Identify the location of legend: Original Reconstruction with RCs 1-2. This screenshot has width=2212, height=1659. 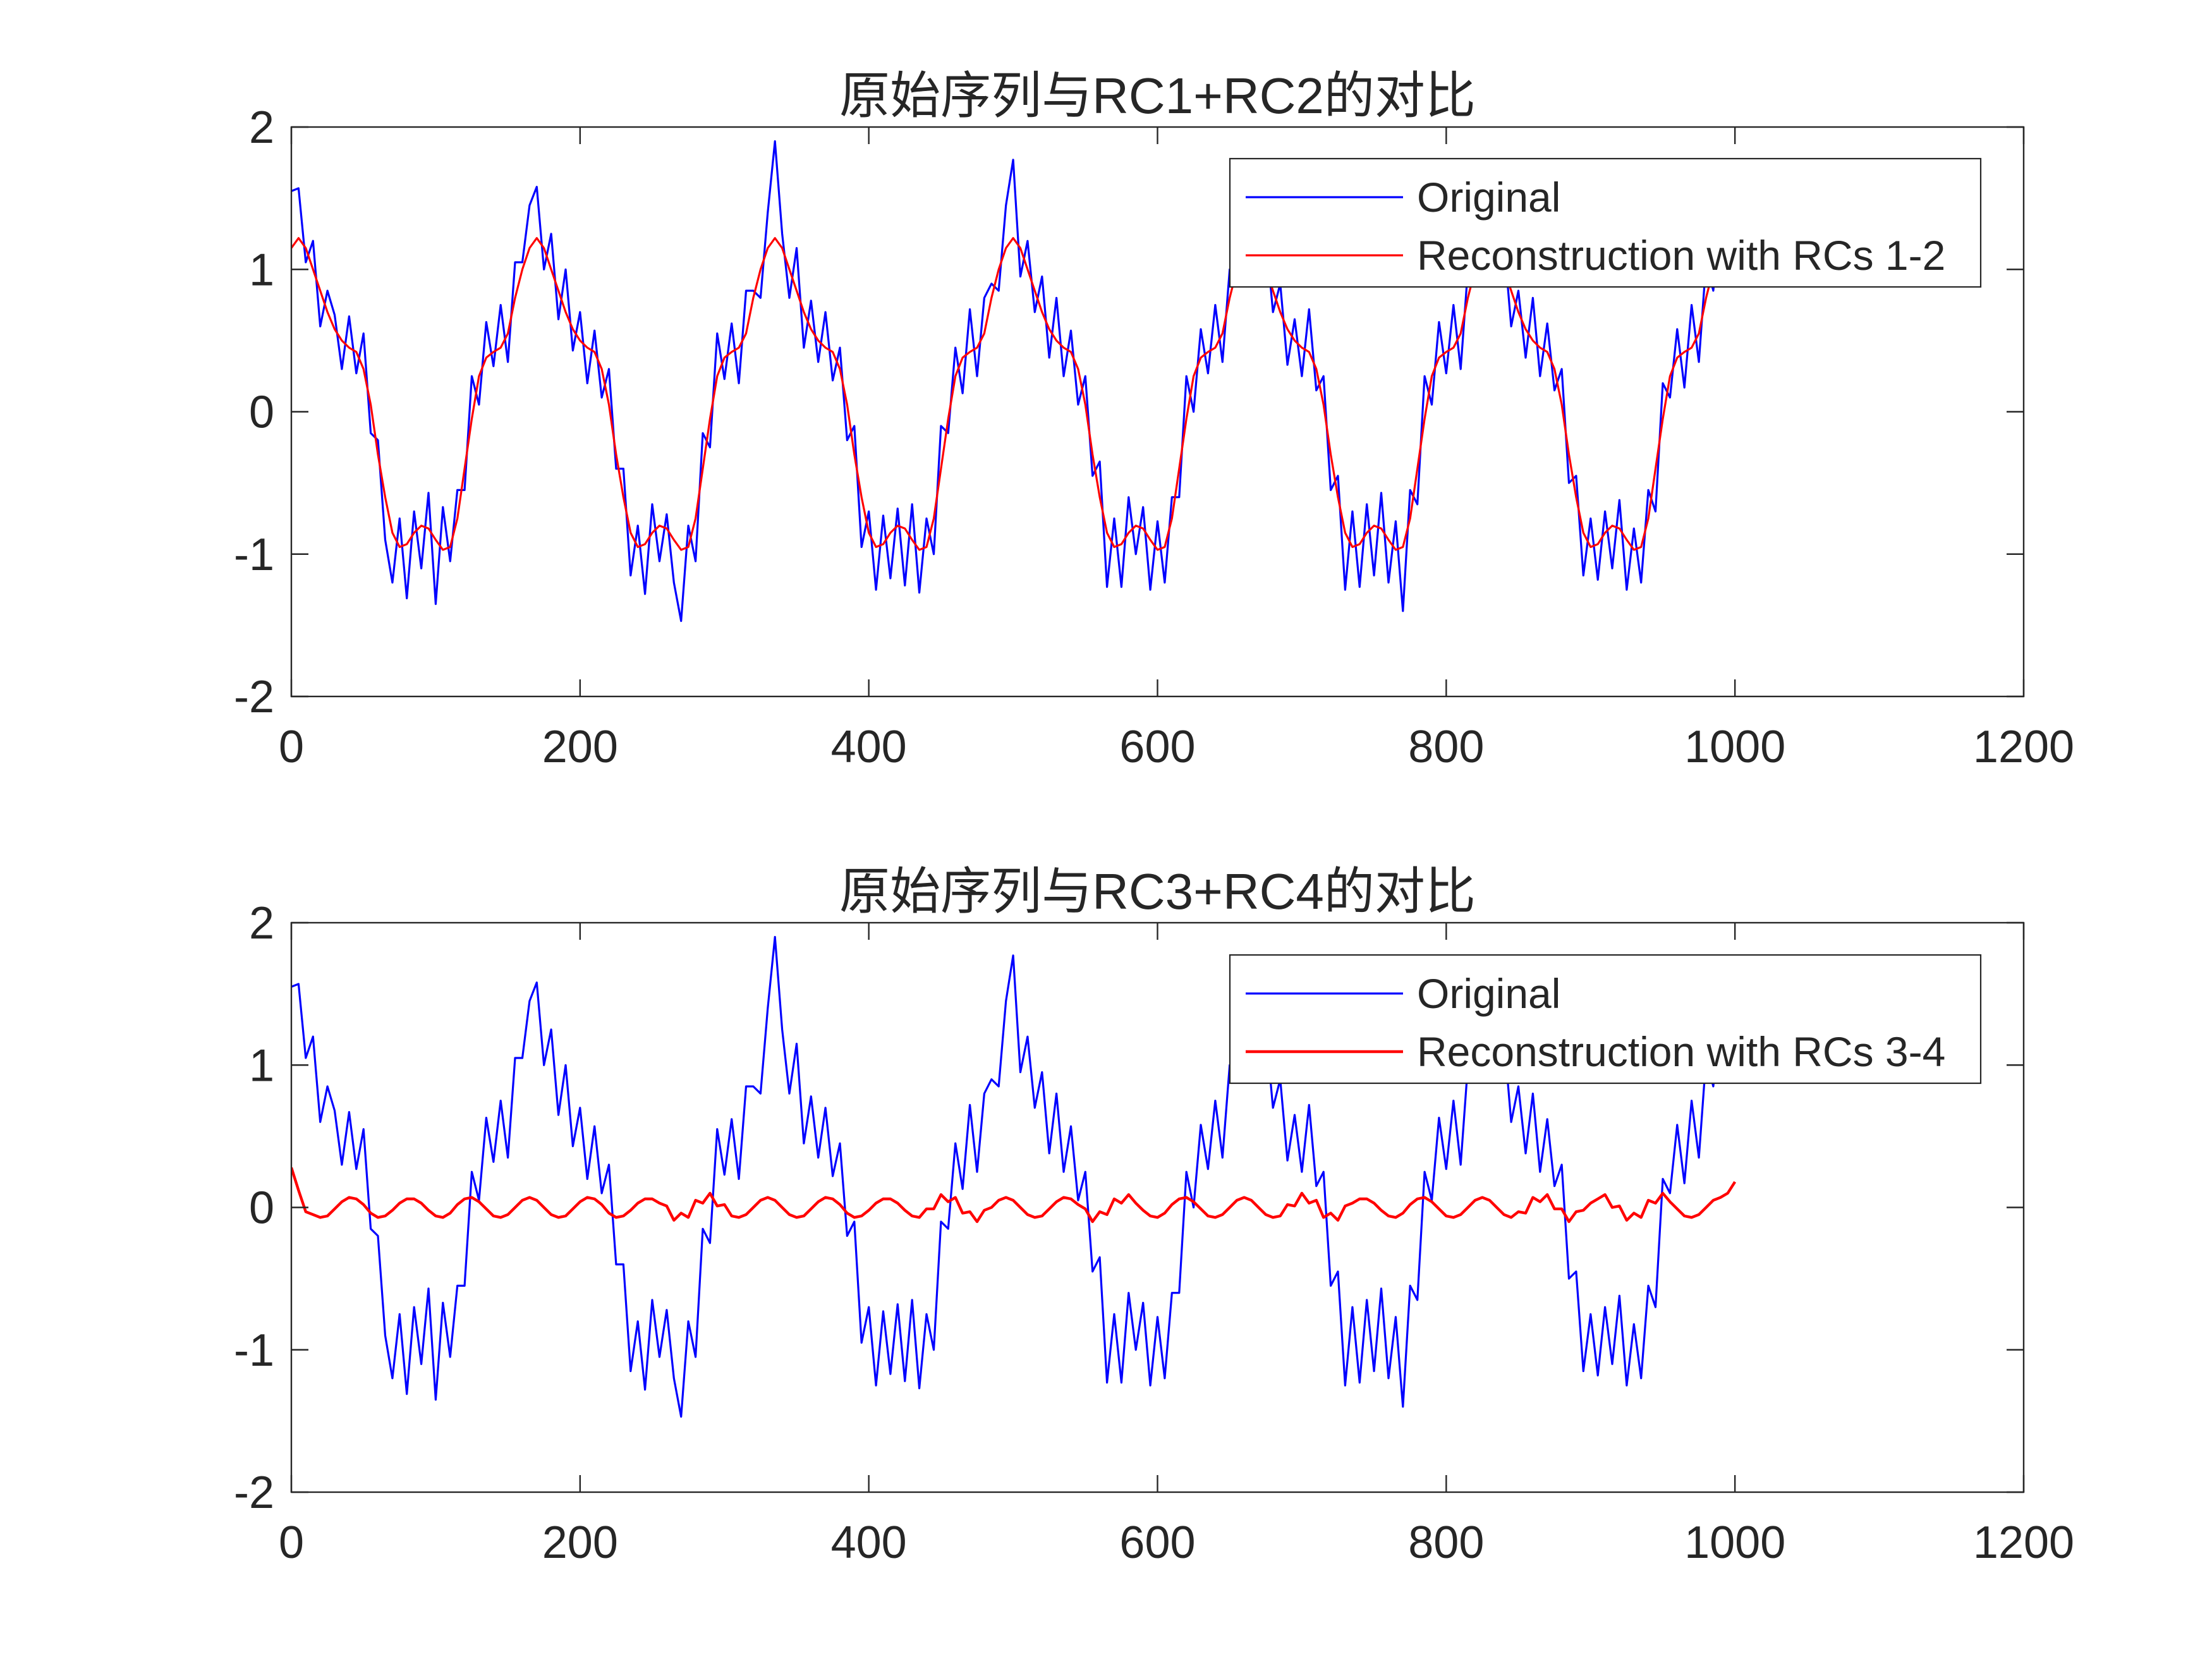
(1605, 222).